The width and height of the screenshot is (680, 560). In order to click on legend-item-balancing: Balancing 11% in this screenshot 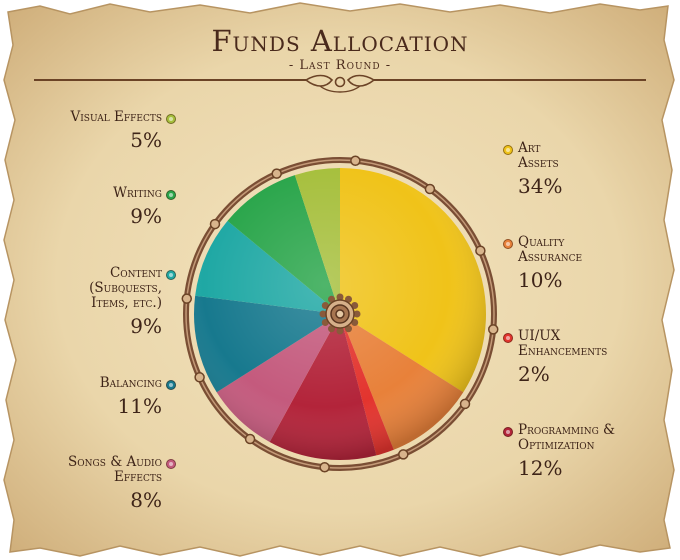, I will do `click(130, 397)`.